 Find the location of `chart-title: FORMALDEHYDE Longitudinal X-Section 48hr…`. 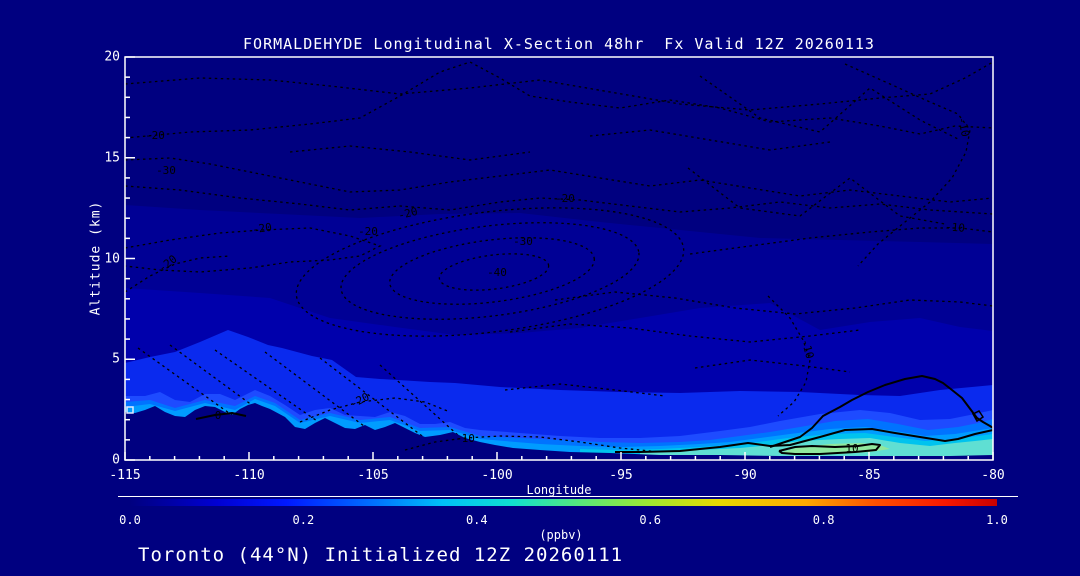

chart-title: FORMALDEHYDE Longitudinal X-Section 48hr… is located at coordinates (559, 44).